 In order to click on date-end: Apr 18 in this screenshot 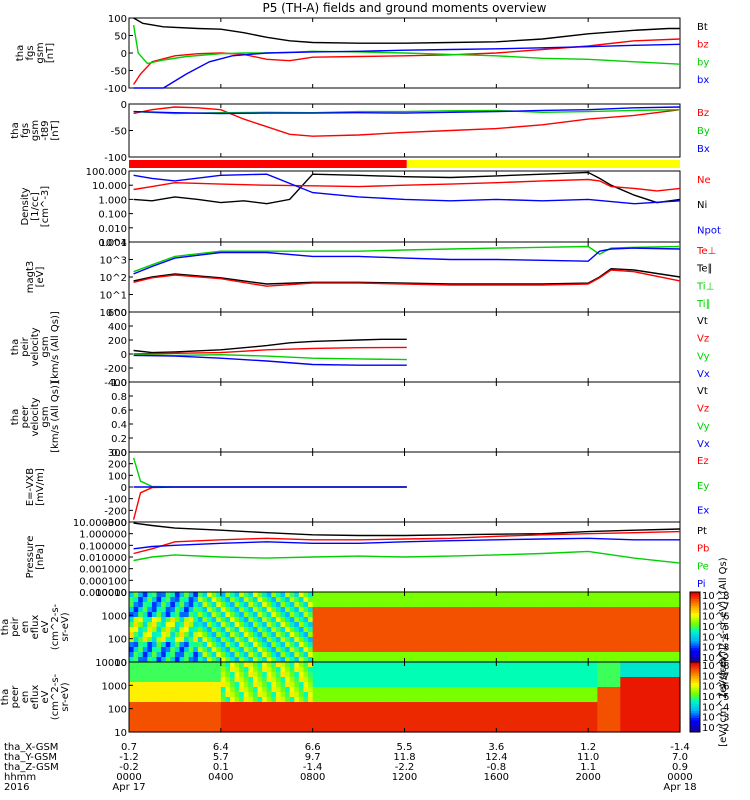, I will do `click(679, 787)`.